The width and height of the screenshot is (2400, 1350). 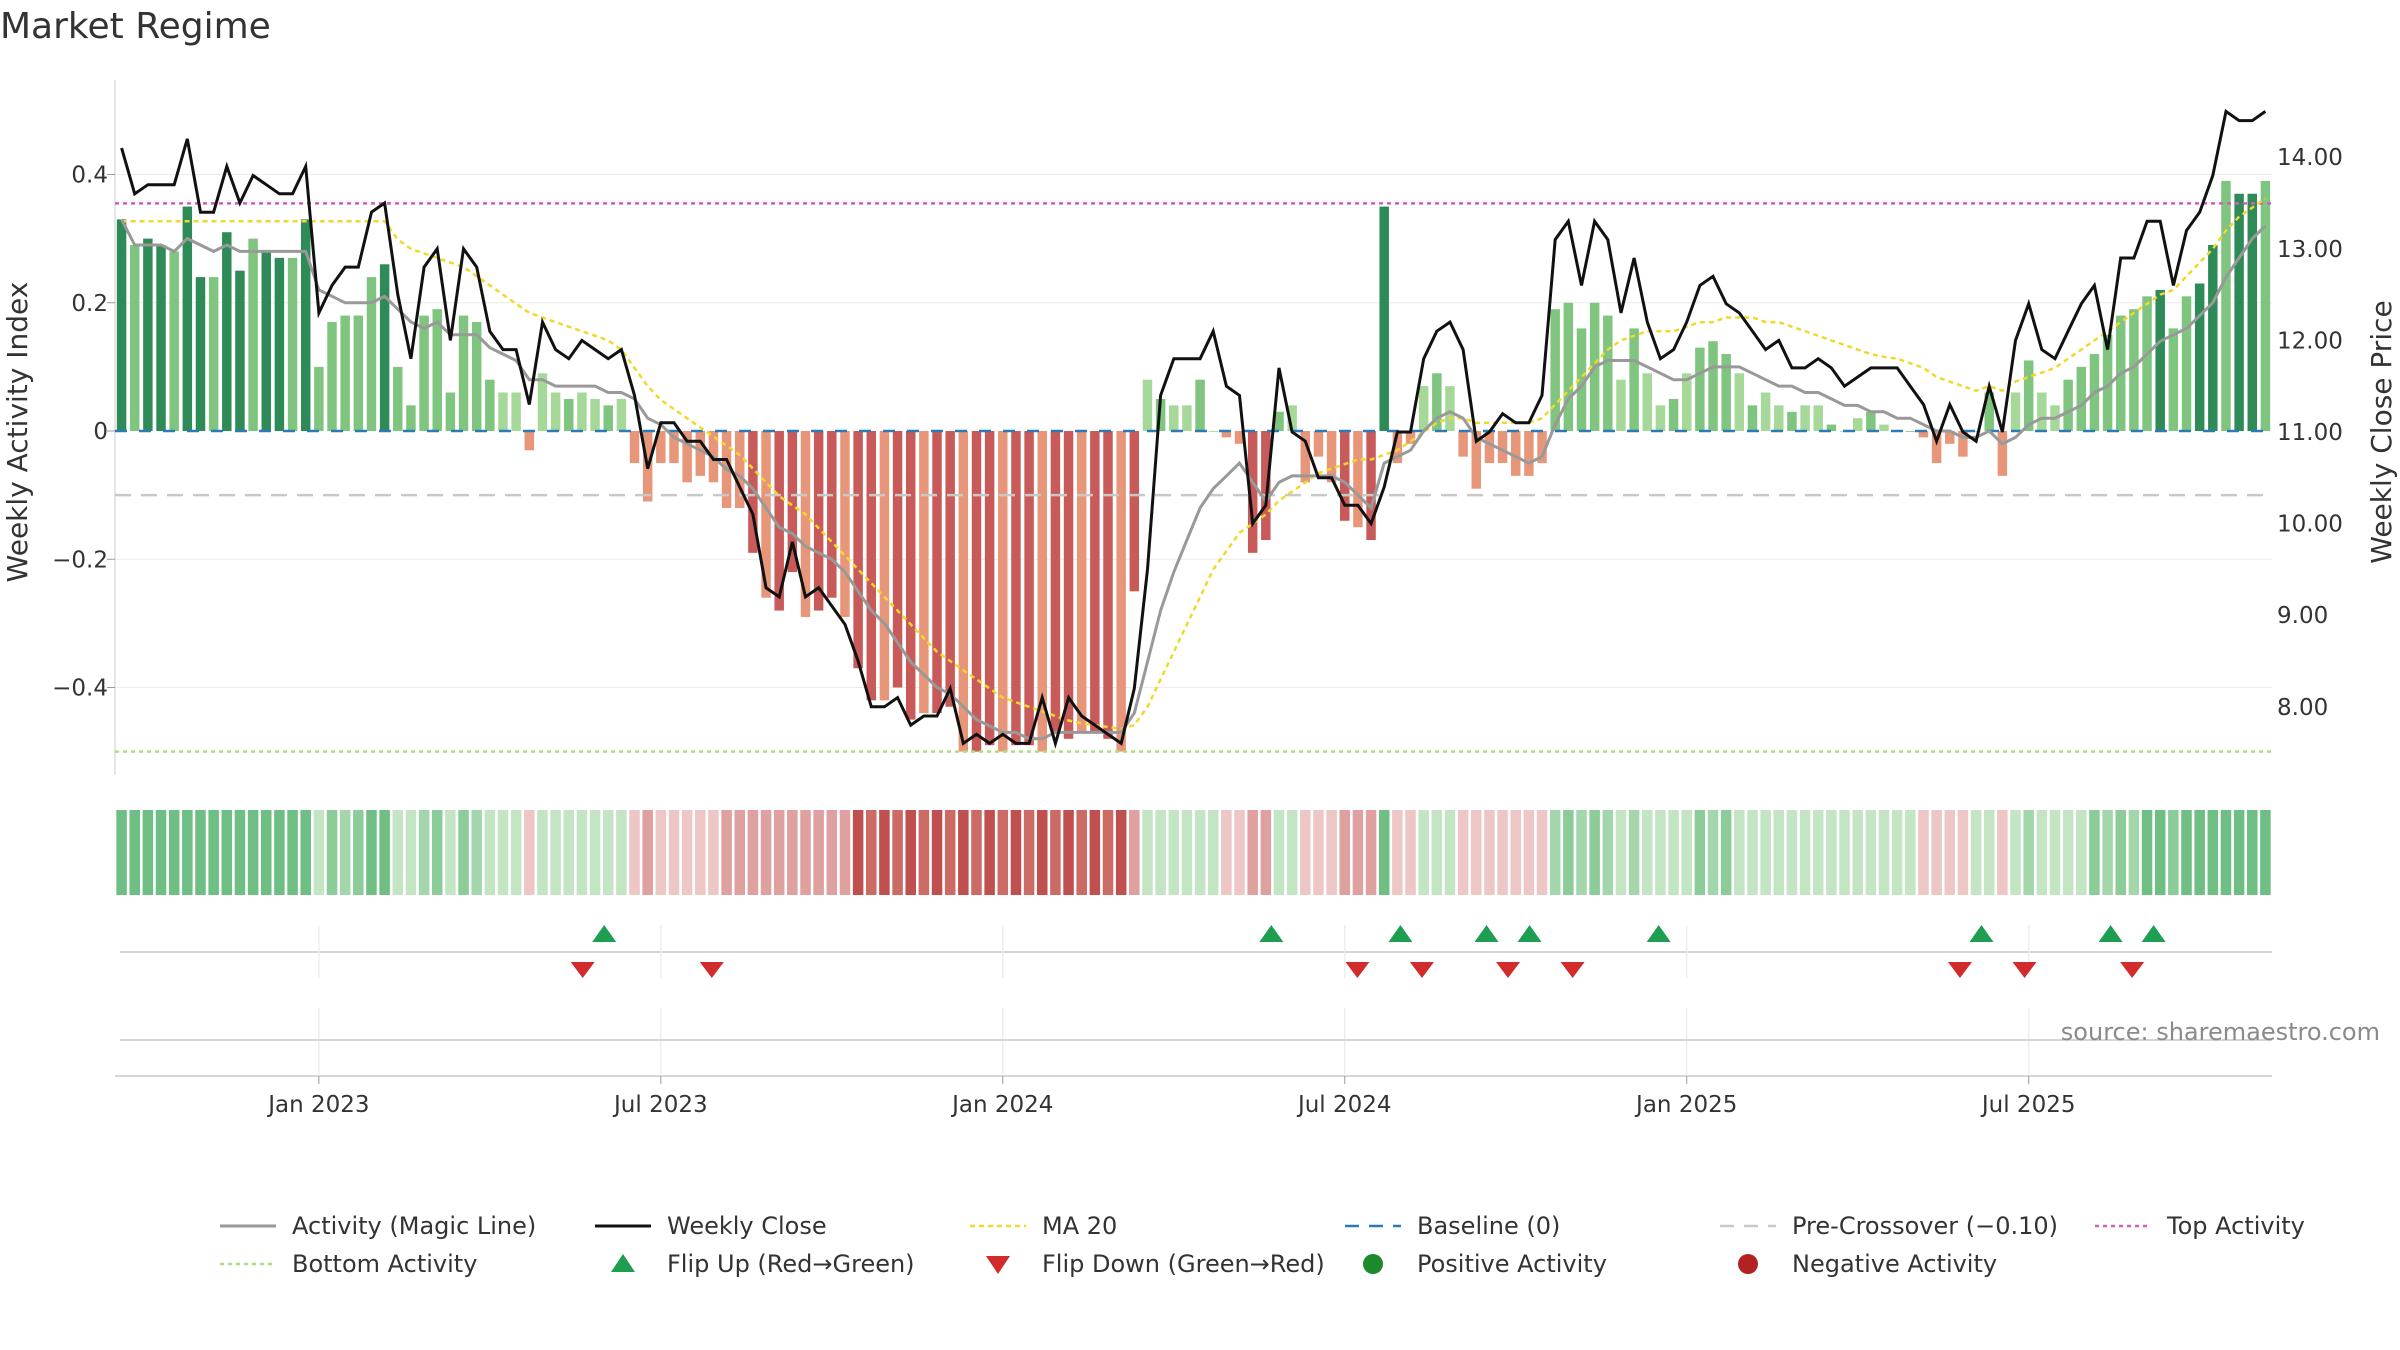 What do you see at coordinates (80, 689) in the screenshot?
I see `left-tick-label: −0.4` at bounding box center [80, 689].